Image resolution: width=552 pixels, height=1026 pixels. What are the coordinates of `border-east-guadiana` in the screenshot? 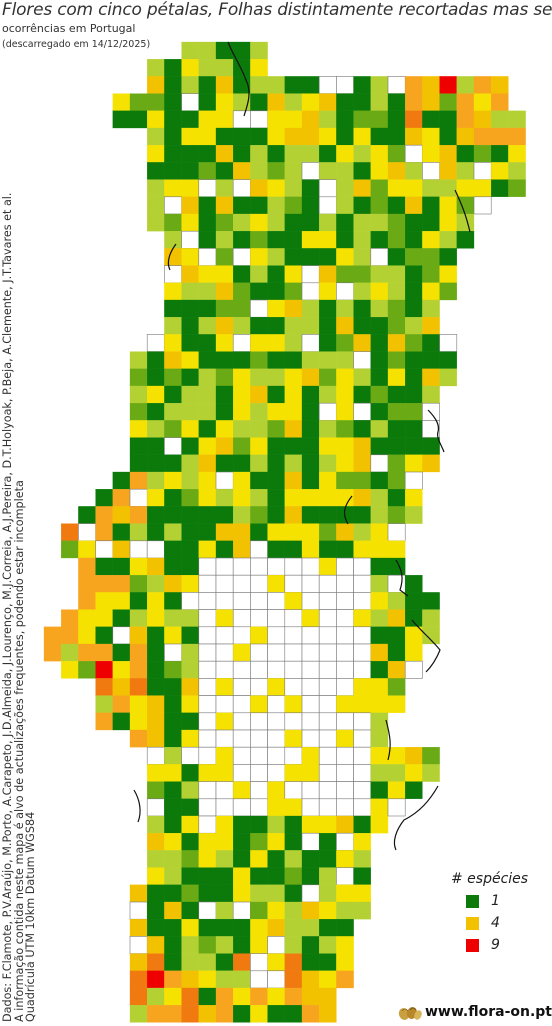 It's located at (426, 646).